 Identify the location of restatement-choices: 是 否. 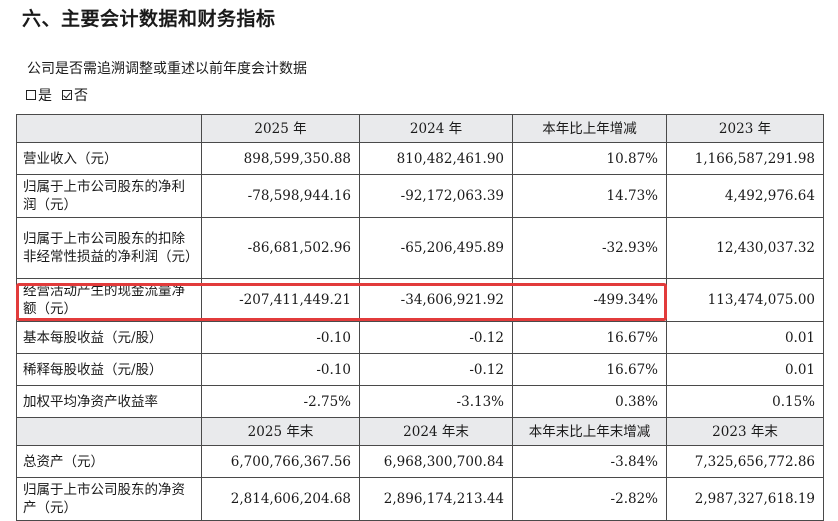
(62, 95).